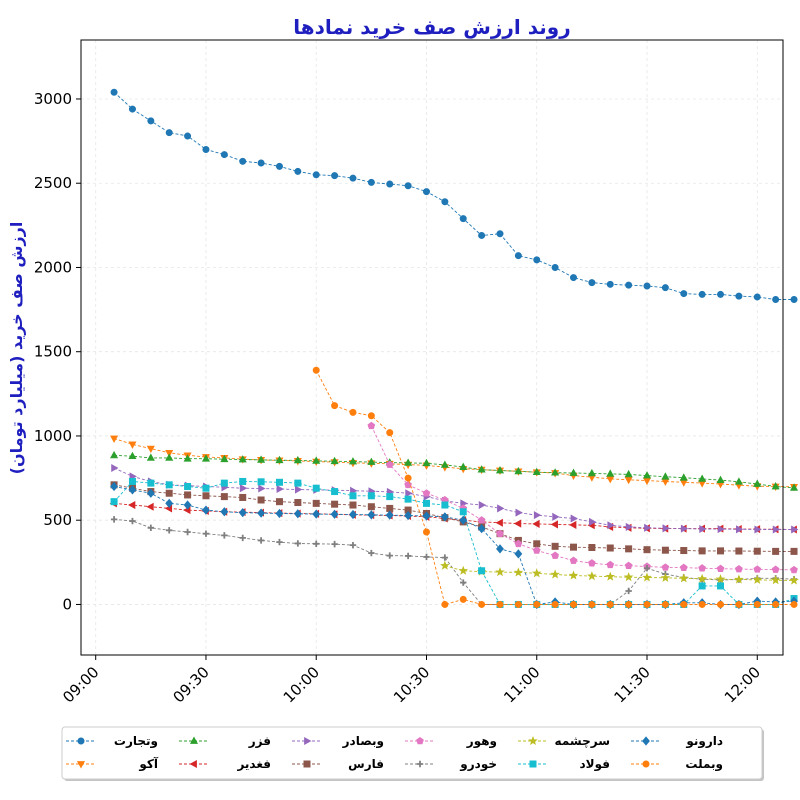 Image resolution: width=800 pixels, height=800 pixels. Describe the element at coordinates (478, 764) in the screenshot. I see `legend-label: خودرو` at that location.